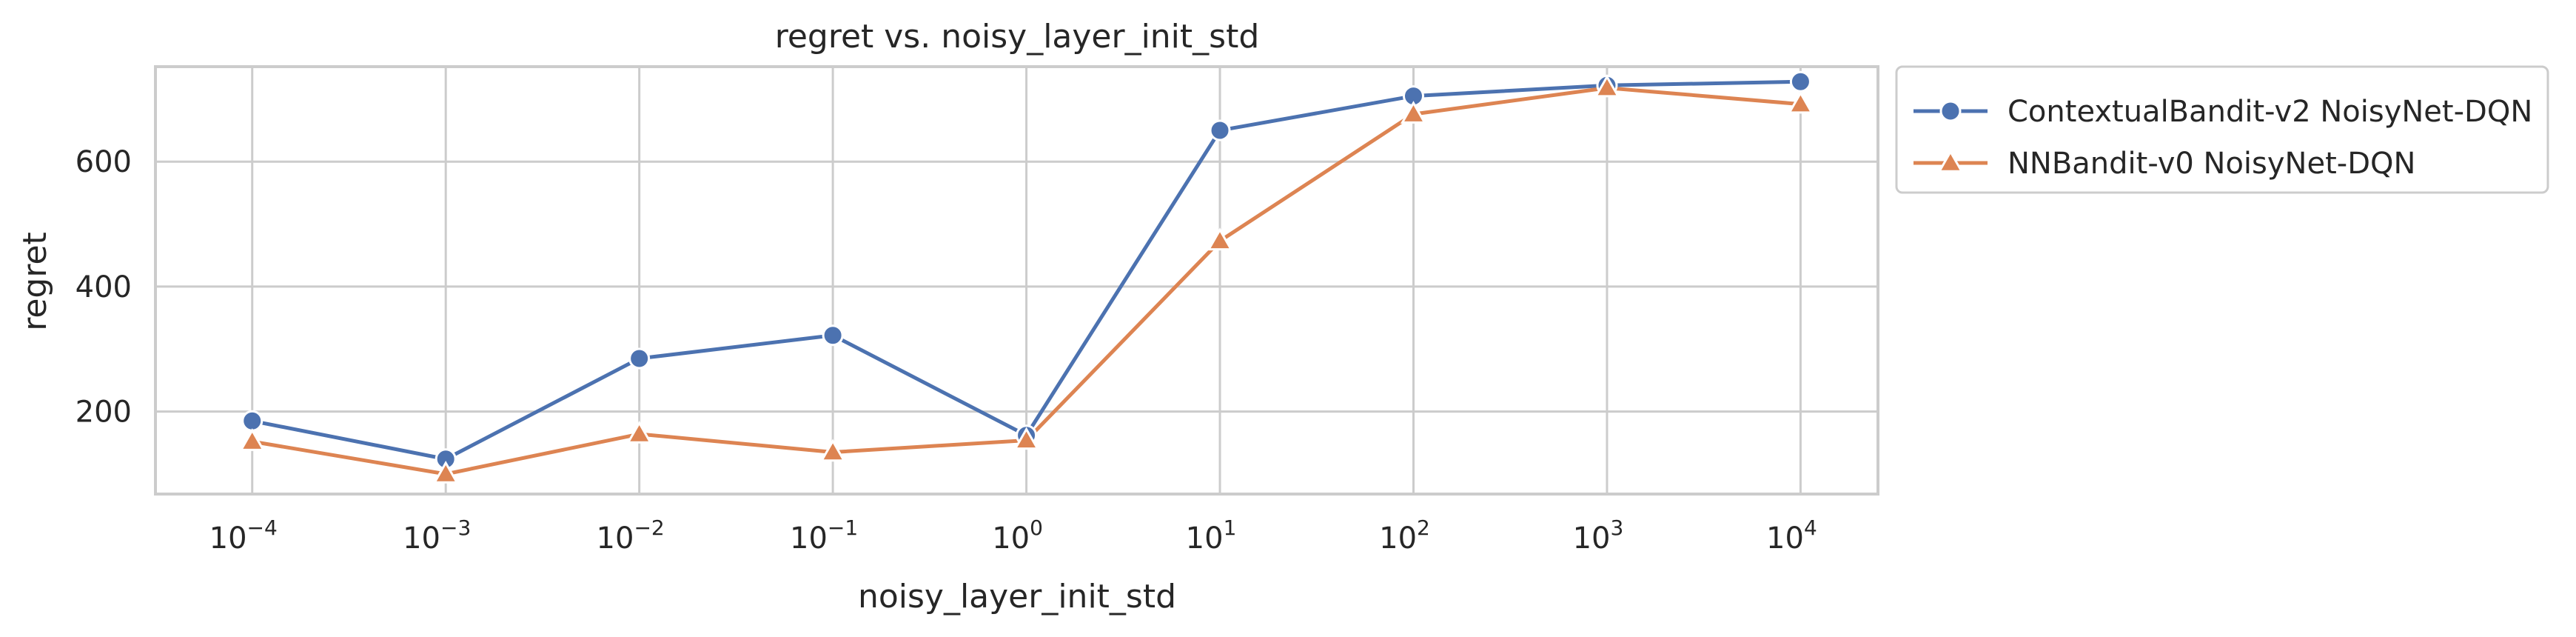 This screenshot has width=2576, height=637. Describe the element at coordinates (35, 281) in the screenshot. I see `y-axis-label: regret` at that location.